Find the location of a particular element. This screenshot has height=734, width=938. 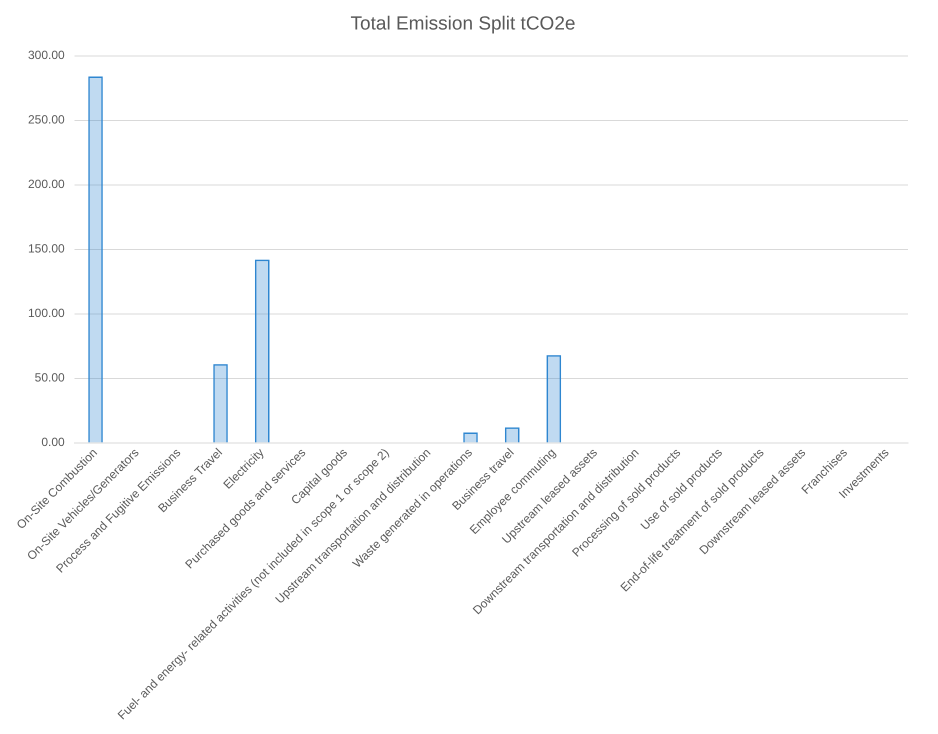

y-tick-label: 300.00 is located at coordinates (47, 55).